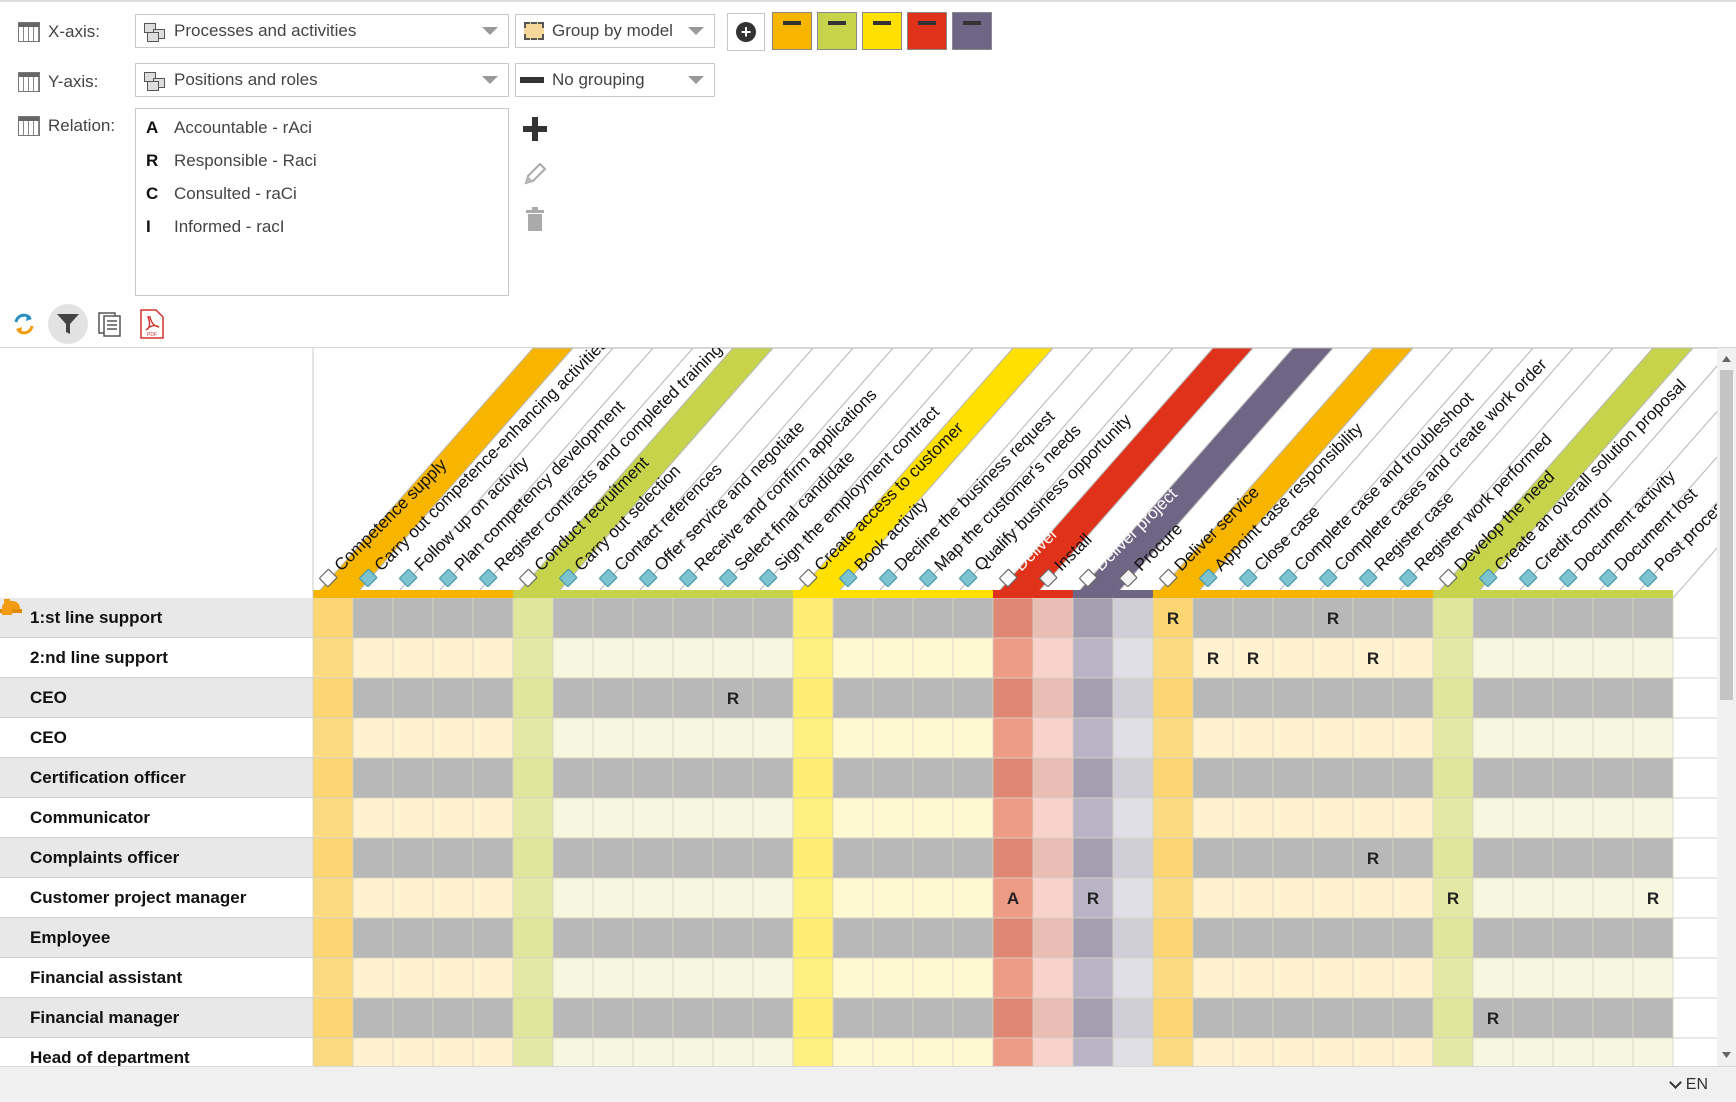 The height and width of the screenshot is (1102, 1736). What do you see at coordinates (68, 324) in the screenshot?
I see `filter-button` at bounding box center [68, 324].